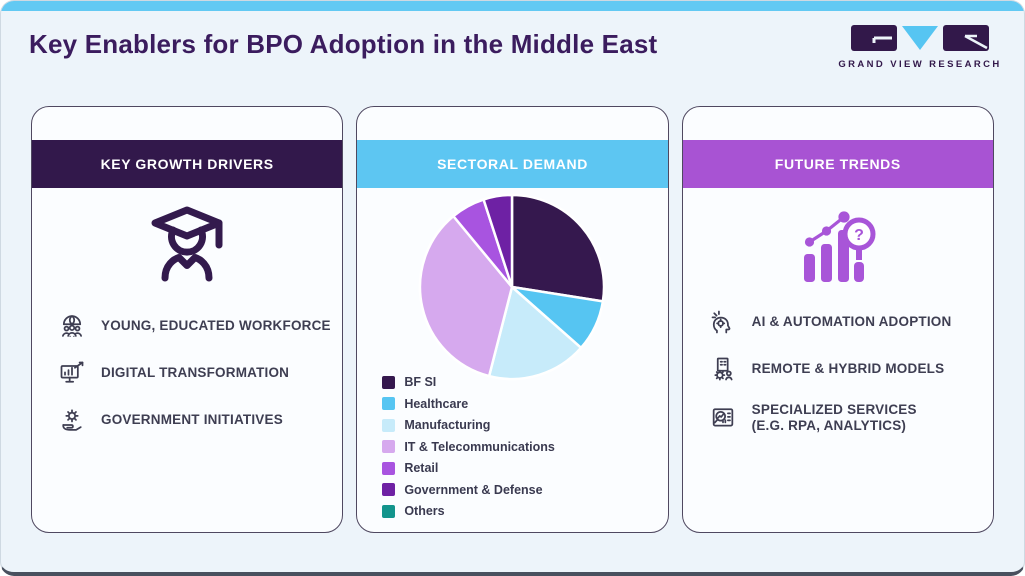  I want to click on legend-label: BF SI, so click(420, 382).